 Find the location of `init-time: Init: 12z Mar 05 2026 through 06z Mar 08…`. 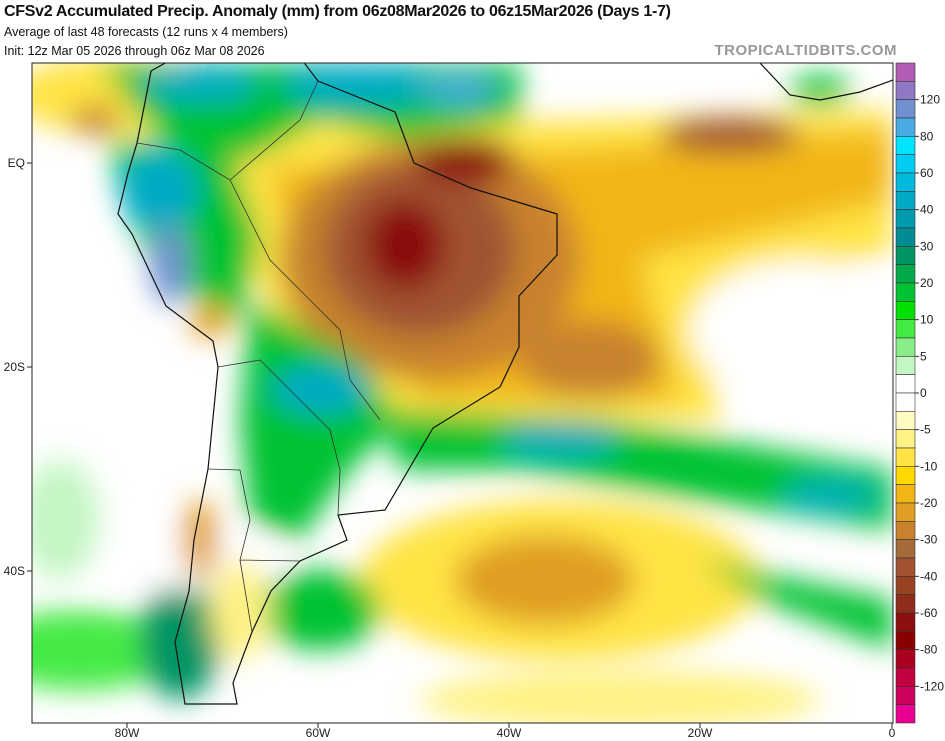

init-time: Init: 12z Mar 05 2026 through 06z Mar 08… is located at coordinates (134, 51).